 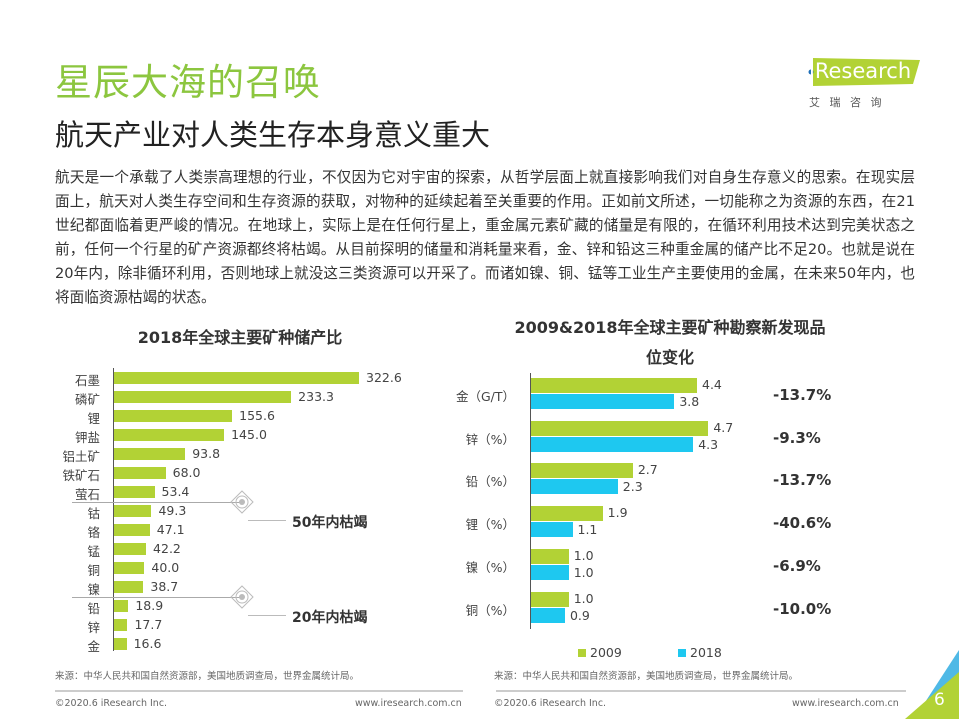 I want to click on page-subtitle: 航天产业对人类生存本身意义重大, so click(x=273, y=135).